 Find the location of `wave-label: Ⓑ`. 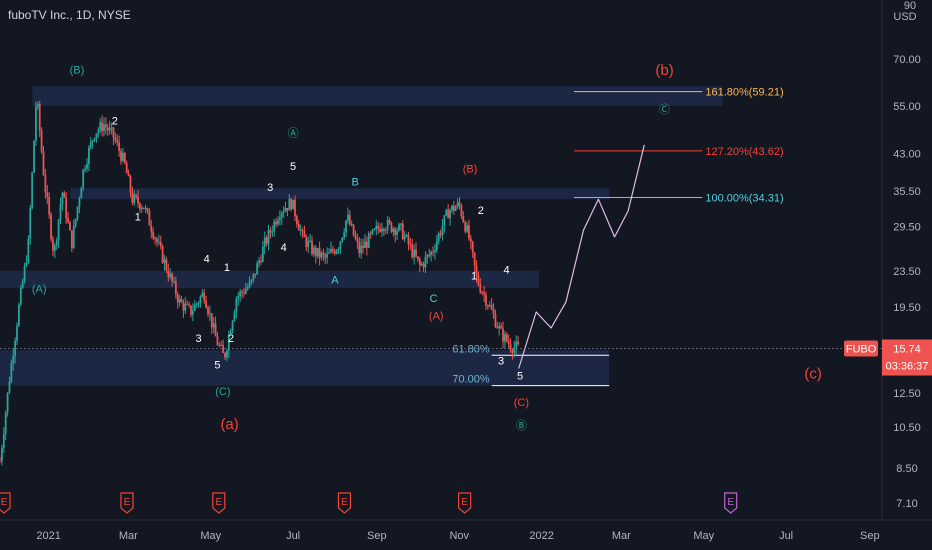

wave-label: Ⓑ is located at coordinates (521, 425).